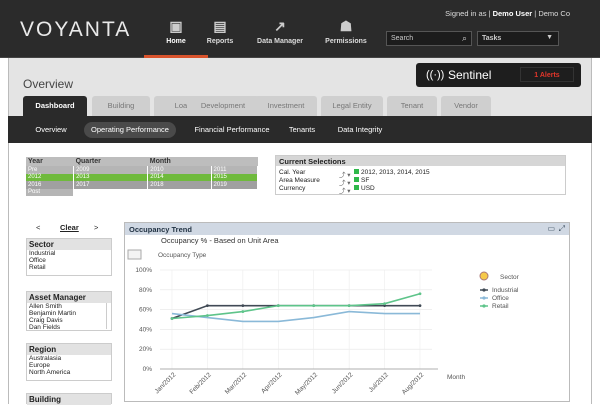 This screenshot has height=405, width=600. Describe the element at coordinates (464, 38) in the screenshot. I see `search-icon: ⌕` at that location.